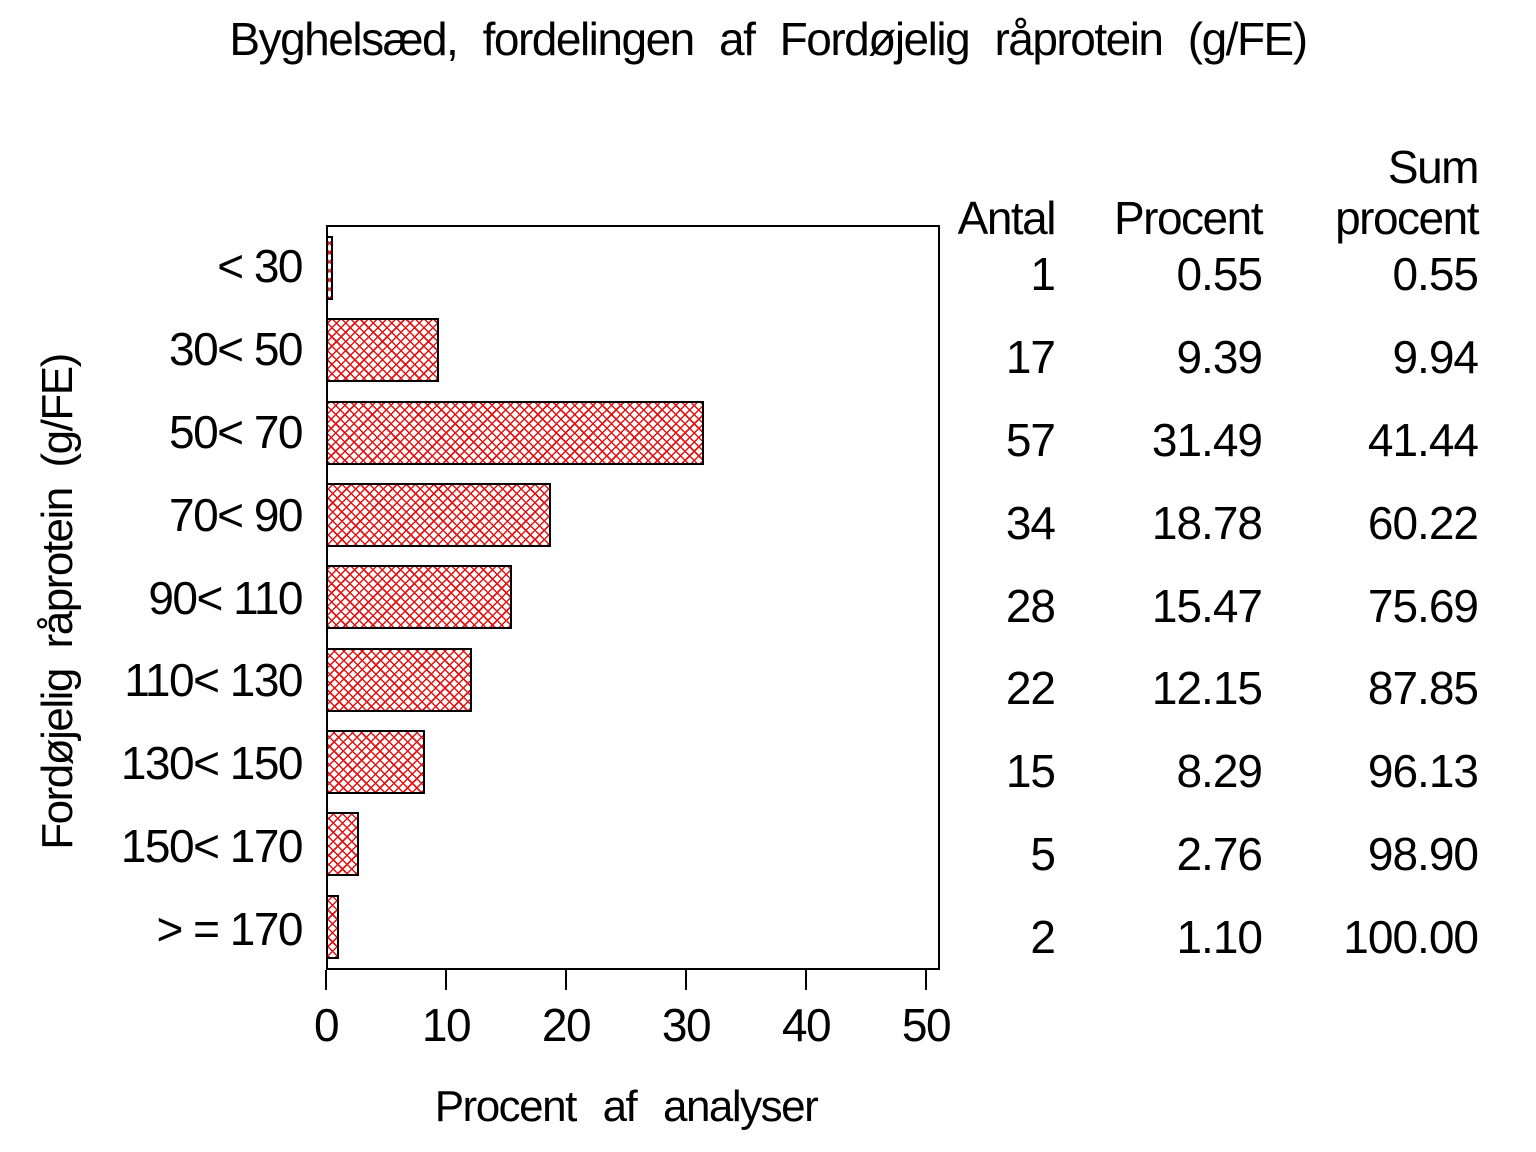 The width and height of the screenshot is (1536, 1152). I want to click on procent-value: 1.10, so click(1219, 936).